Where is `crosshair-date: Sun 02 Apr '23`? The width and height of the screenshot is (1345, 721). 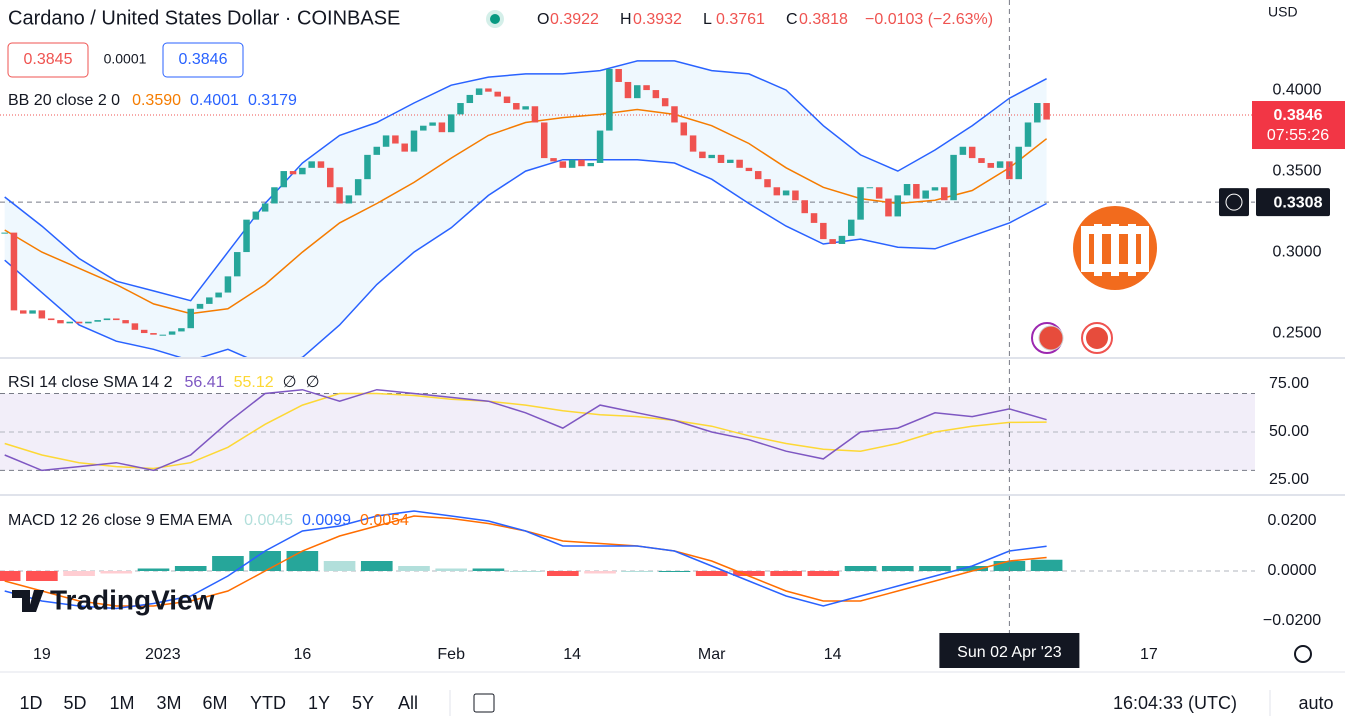 crosshair-date: Sun 02 Apr '23 is located at coordinates (1009, 652).